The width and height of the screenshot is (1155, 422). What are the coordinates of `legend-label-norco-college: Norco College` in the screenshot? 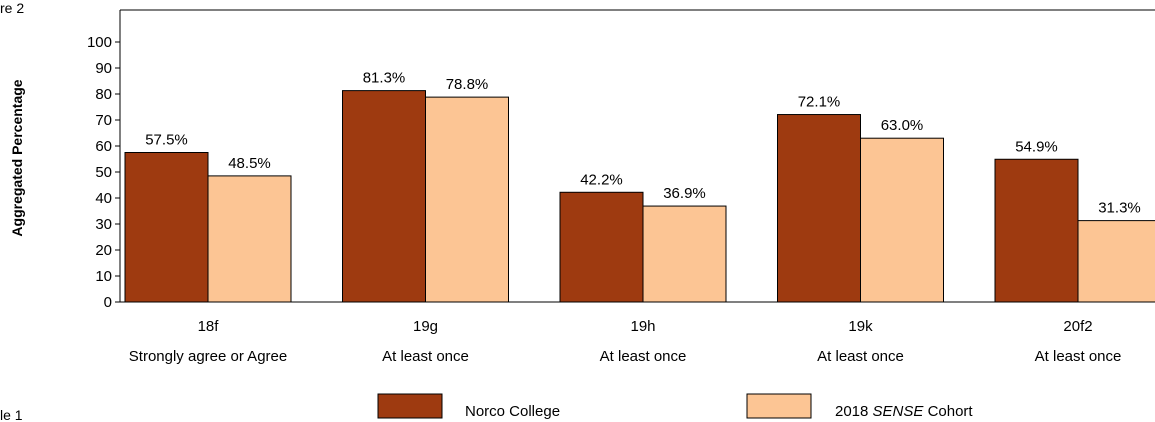 It's located at (512, 411).